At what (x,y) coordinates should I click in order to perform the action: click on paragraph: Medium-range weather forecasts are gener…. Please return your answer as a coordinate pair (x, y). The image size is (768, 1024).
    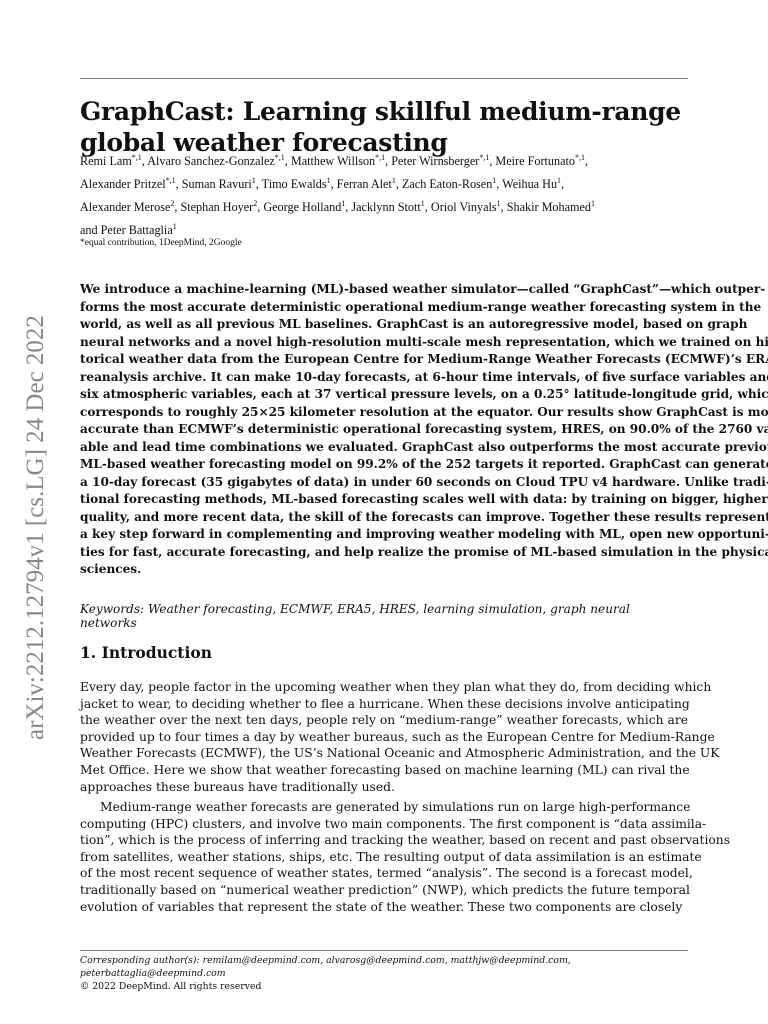
    Looking at the image, I should click on (405, 857).